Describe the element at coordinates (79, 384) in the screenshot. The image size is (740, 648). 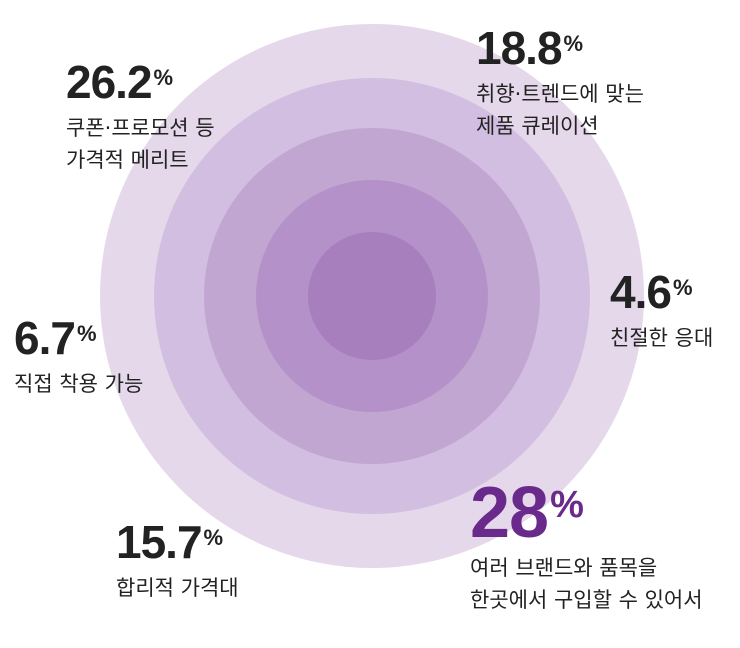
I see `desc-try-on: 직접 착용 가능` at that location.